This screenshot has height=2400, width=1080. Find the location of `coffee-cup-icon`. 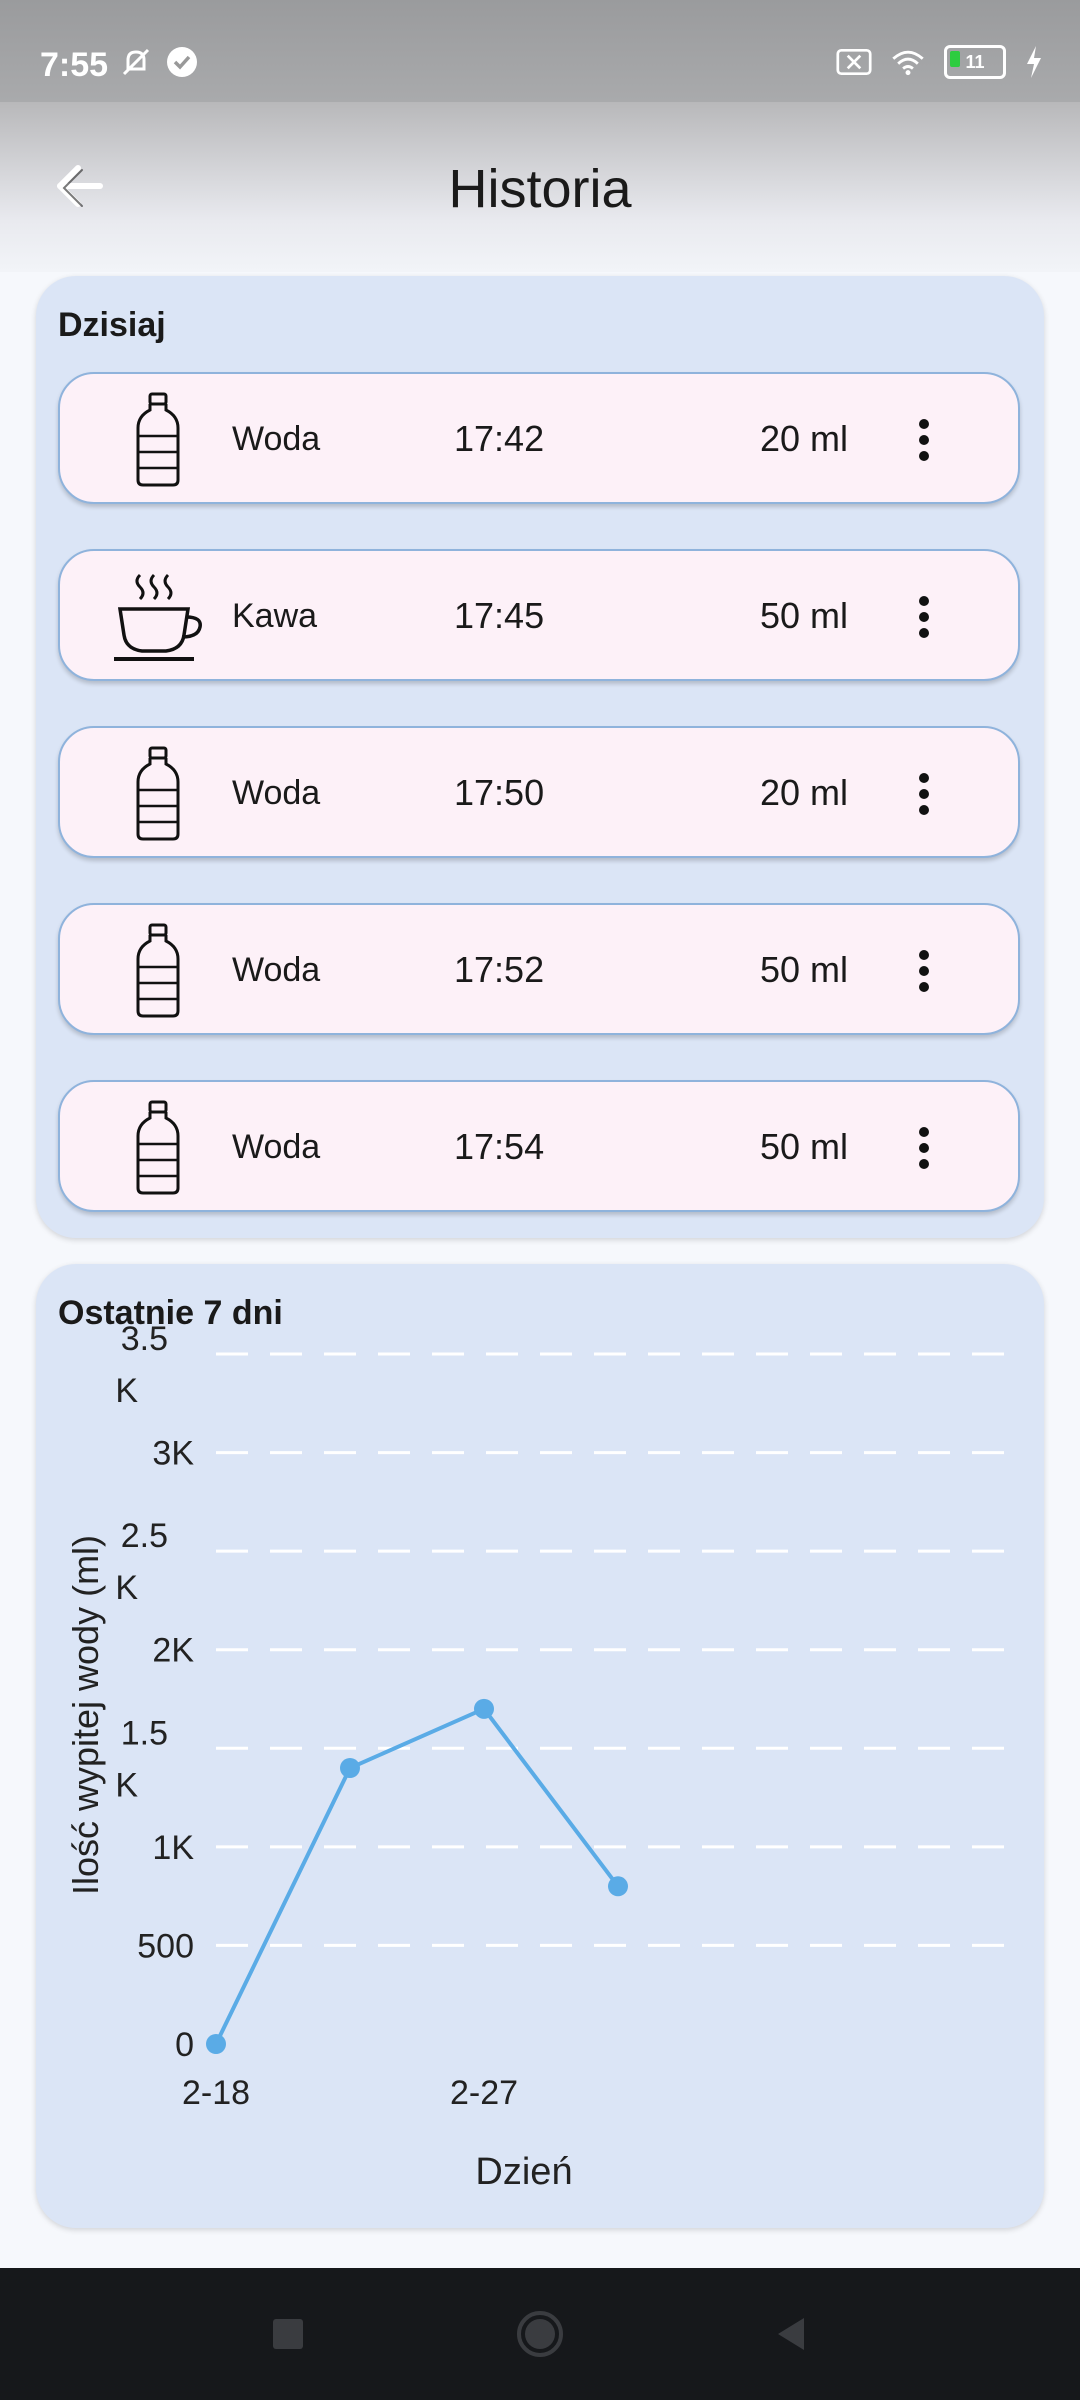

coffee-cup-icon is located at coordinates (158, 617).